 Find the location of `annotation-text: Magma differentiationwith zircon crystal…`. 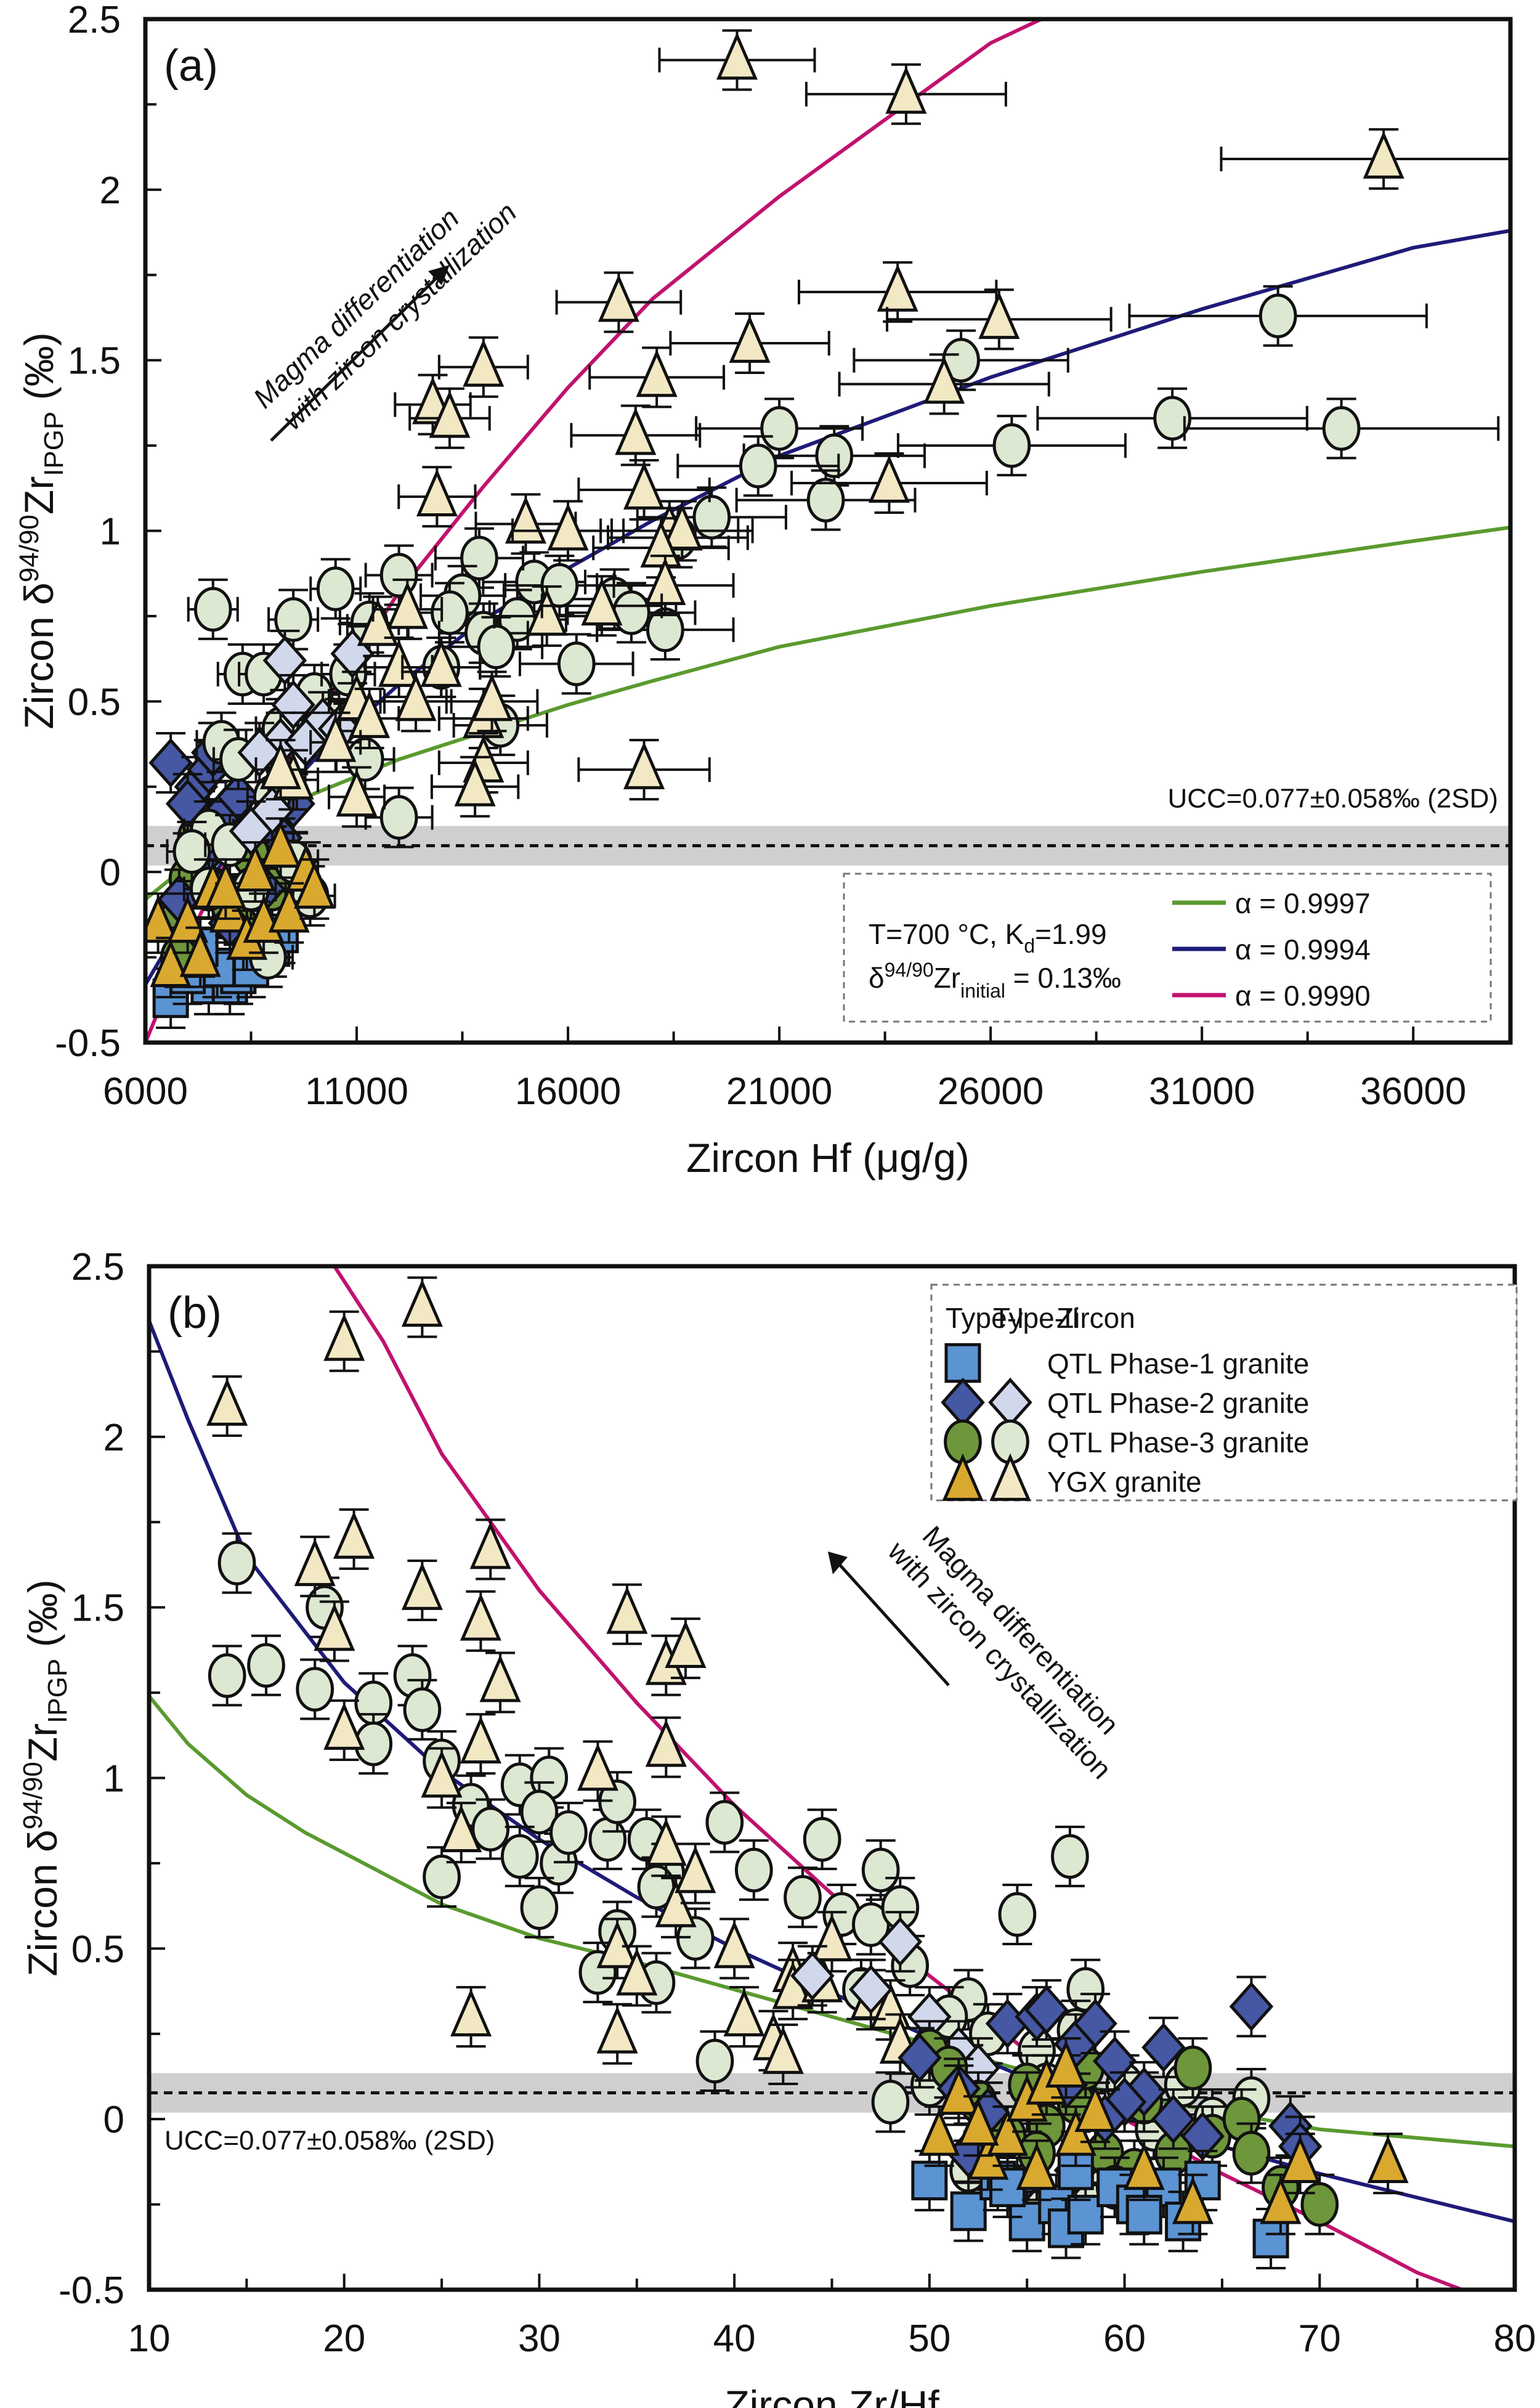

annotation-text: Magma differentiationwith zircon crystal… is located at coordinates (385, 305).